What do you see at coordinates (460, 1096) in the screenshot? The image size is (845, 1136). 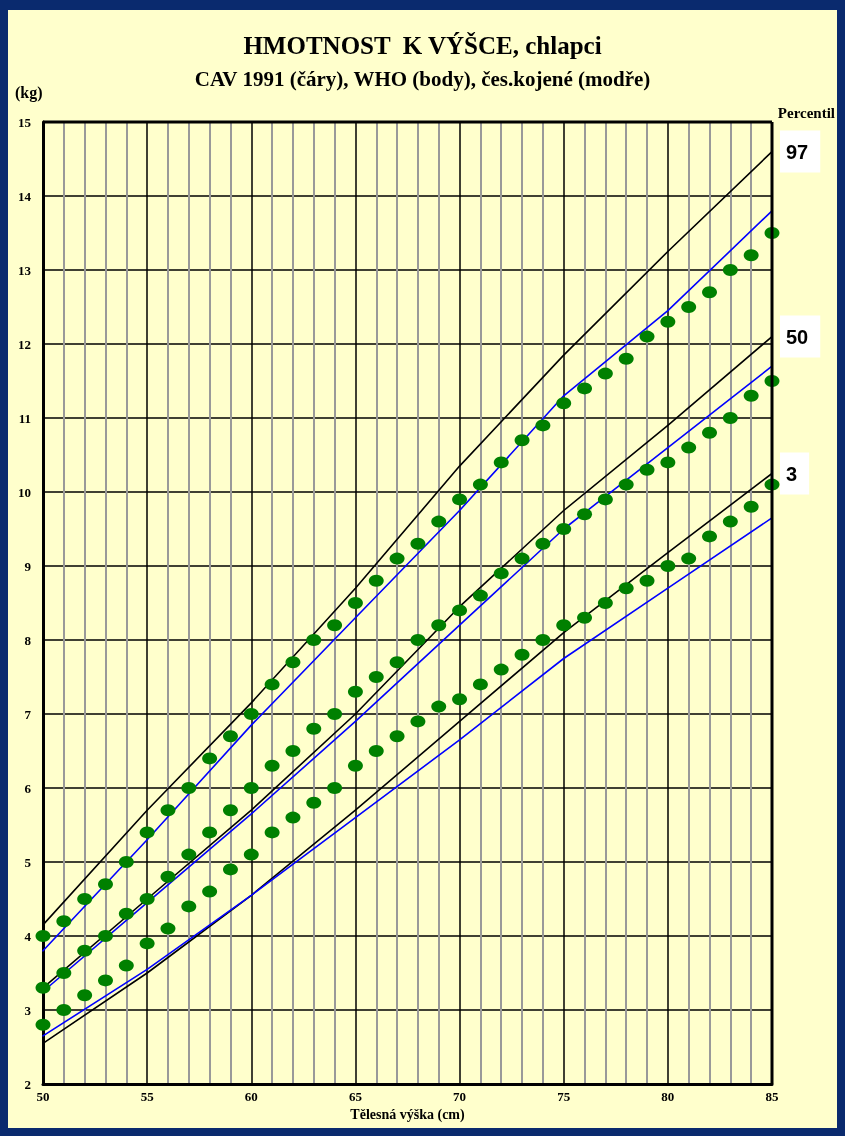 I see `x-tick-label: 70` at bounding box center [460, 1096].